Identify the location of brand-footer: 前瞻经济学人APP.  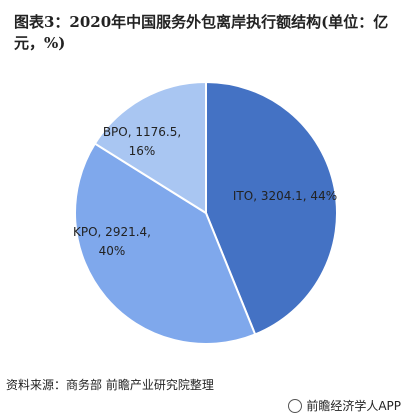
(344, 405).